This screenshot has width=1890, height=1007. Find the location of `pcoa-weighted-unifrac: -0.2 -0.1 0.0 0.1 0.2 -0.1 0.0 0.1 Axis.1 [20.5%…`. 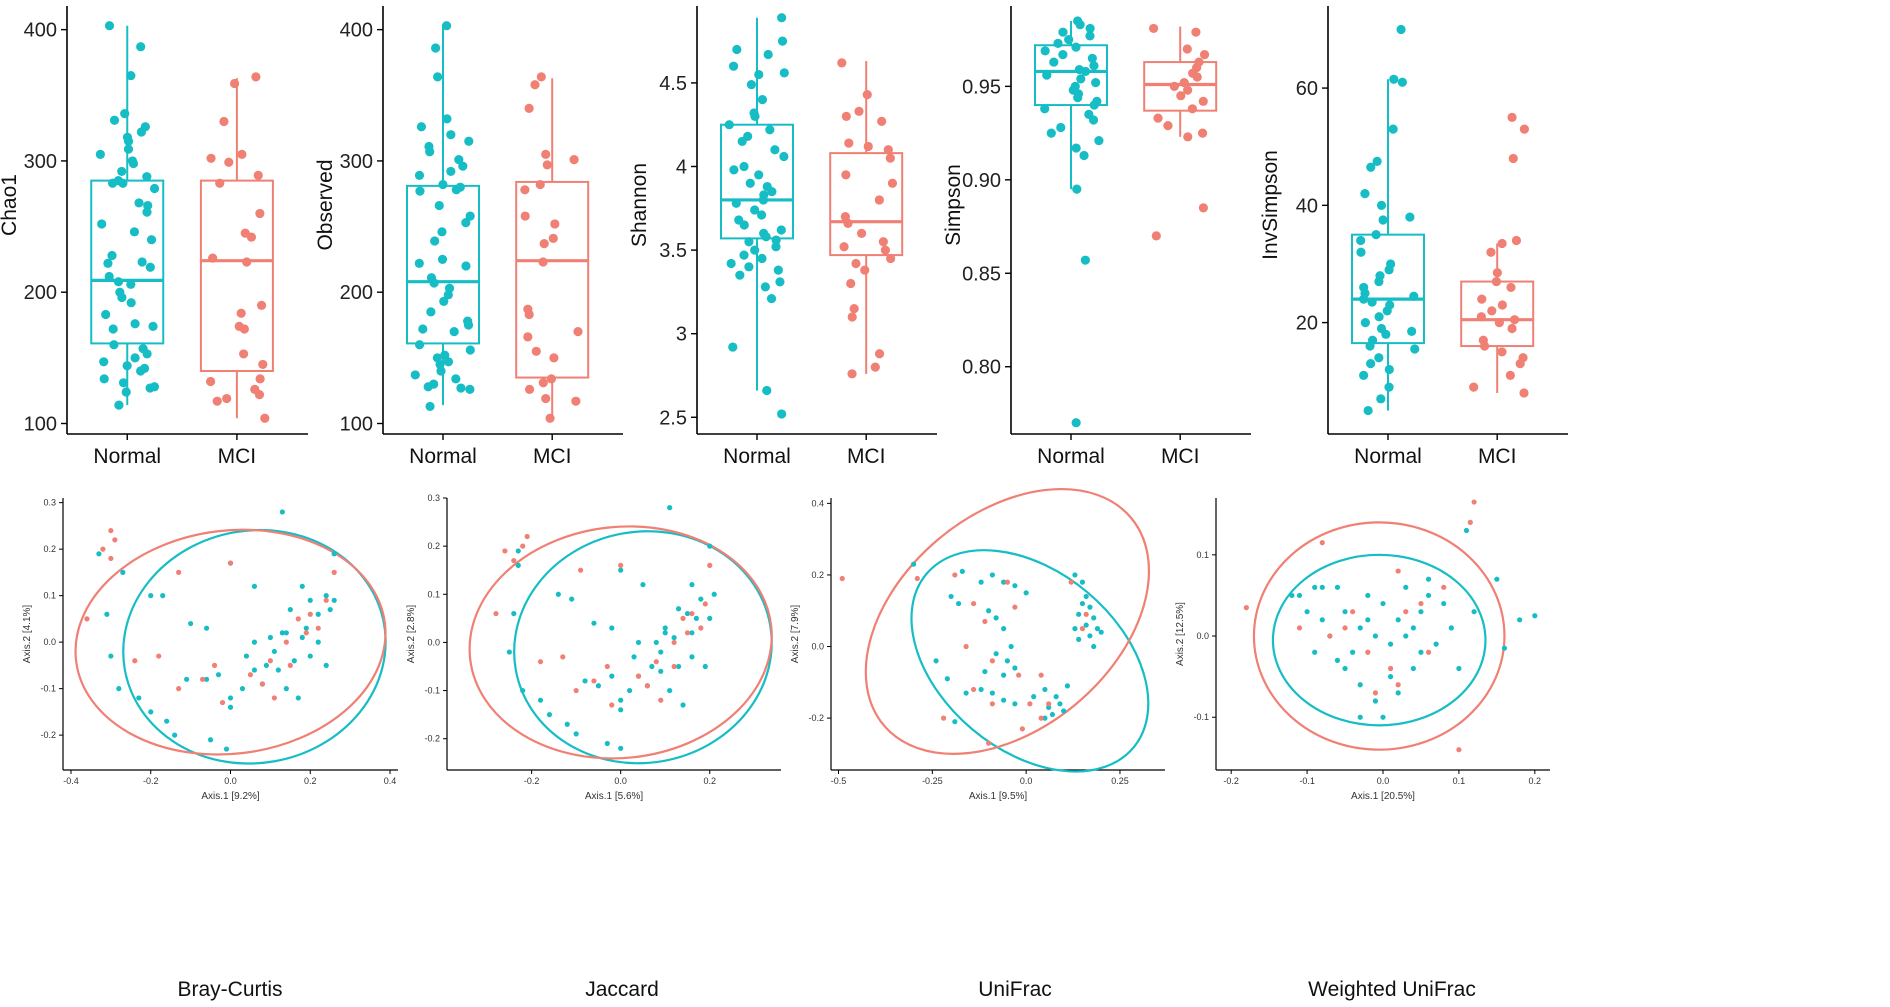

pcoa-weighted-unifrac: -0.2 -0.1 0.0 0.1 0.2 -0.1 0.0 0.1 Axis.1 [20.5%… is located at coordinates (1362, 749).